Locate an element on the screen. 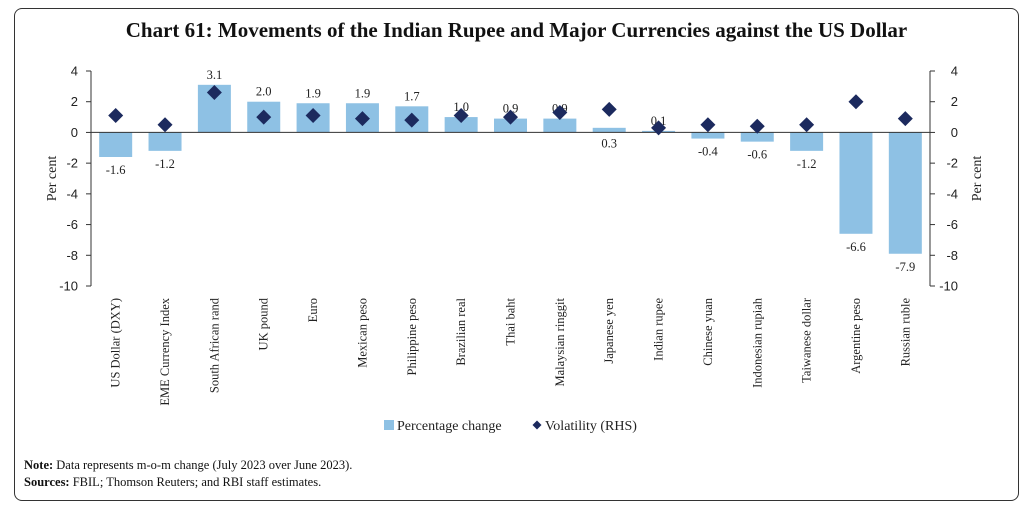  left-tick-label: -10 is located at coordinates (68, 286).